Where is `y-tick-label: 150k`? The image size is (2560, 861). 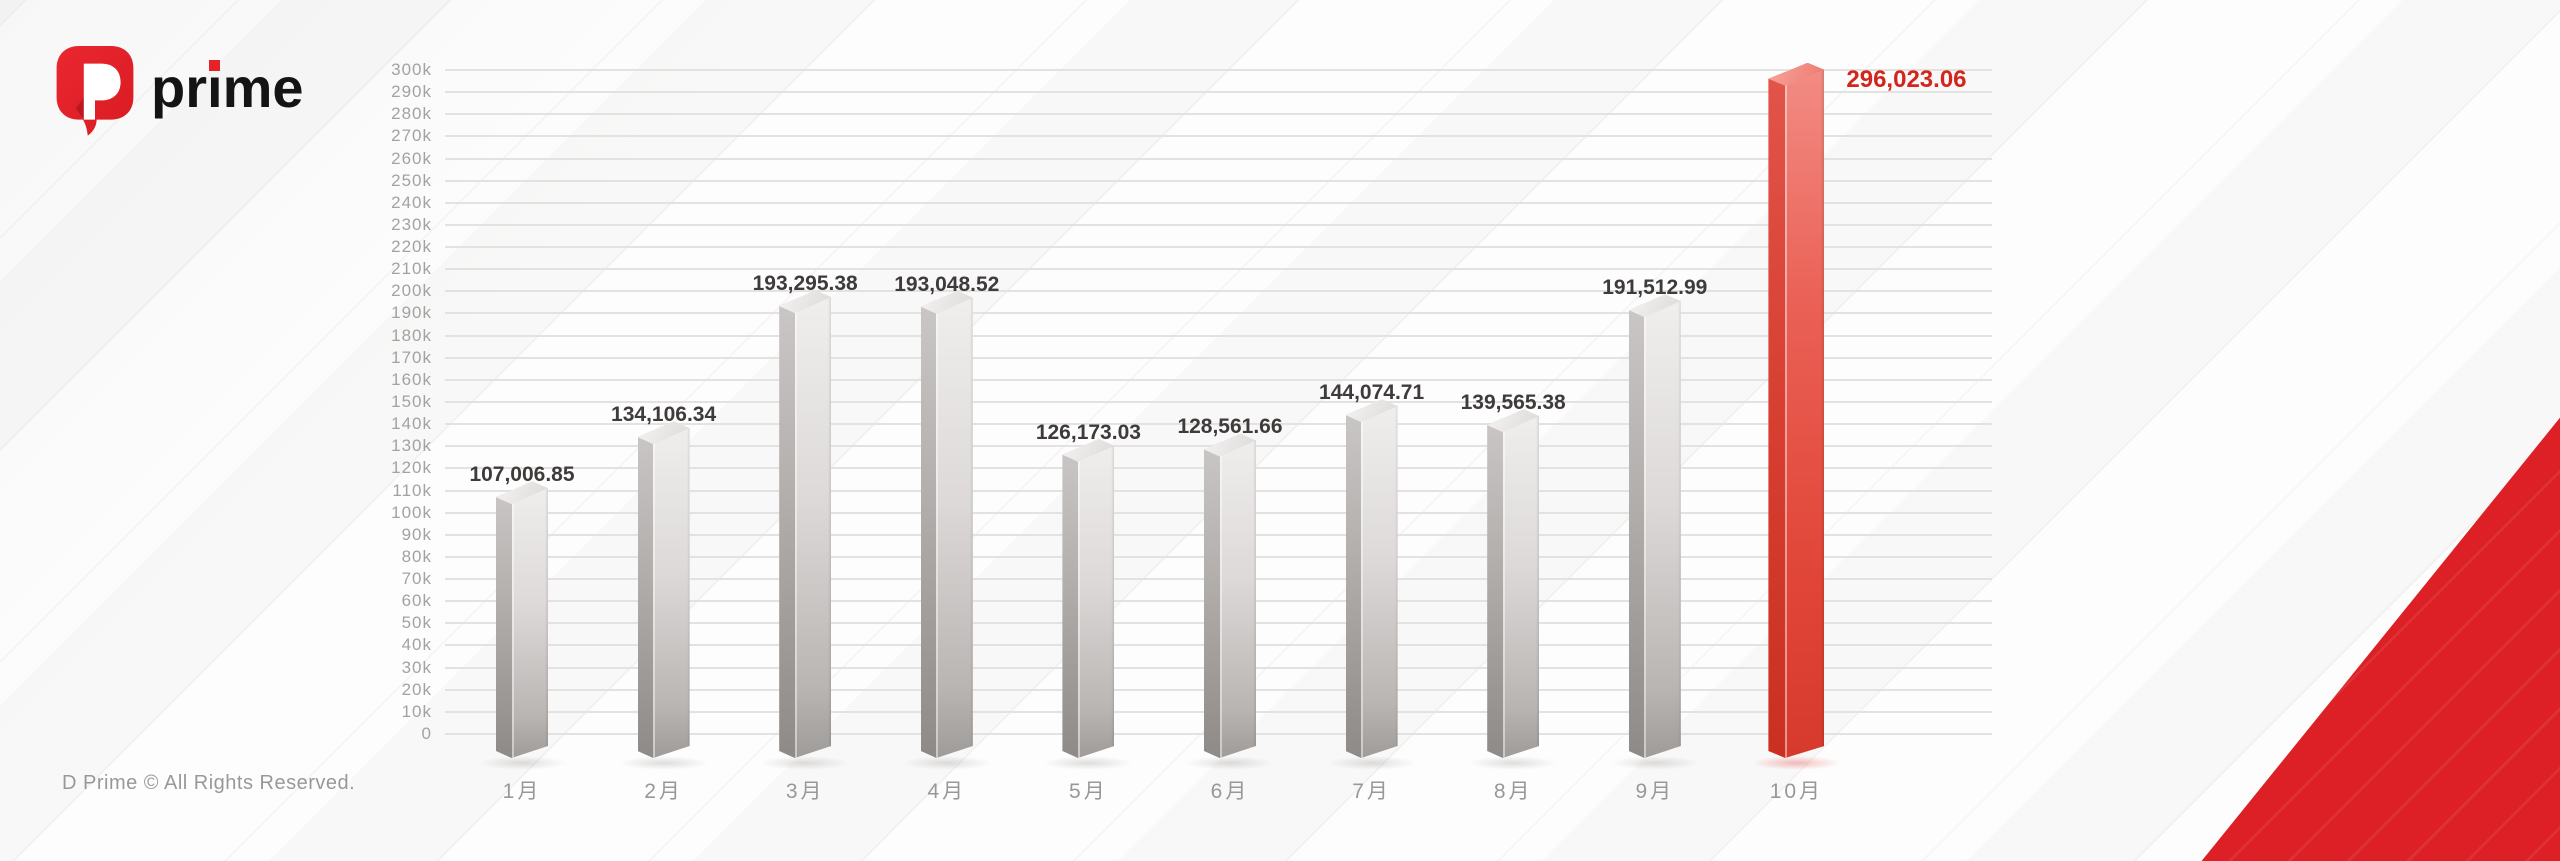 y-tick-label: 150k is located at coordinates (411, 401).